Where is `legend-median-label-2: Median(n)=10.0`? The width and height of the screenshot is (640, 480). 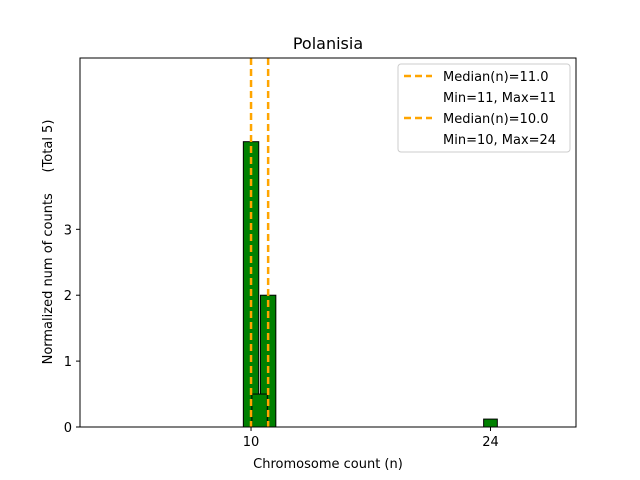
legend-median-label-2: Median(n)=10.0 is located at coordinates (496, 119).